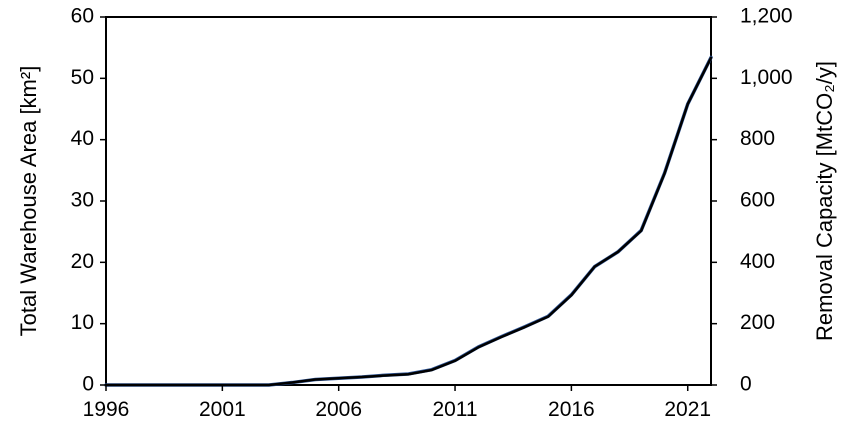  I want to click on y-tick-label-right: 1,200, so click(766, 16).